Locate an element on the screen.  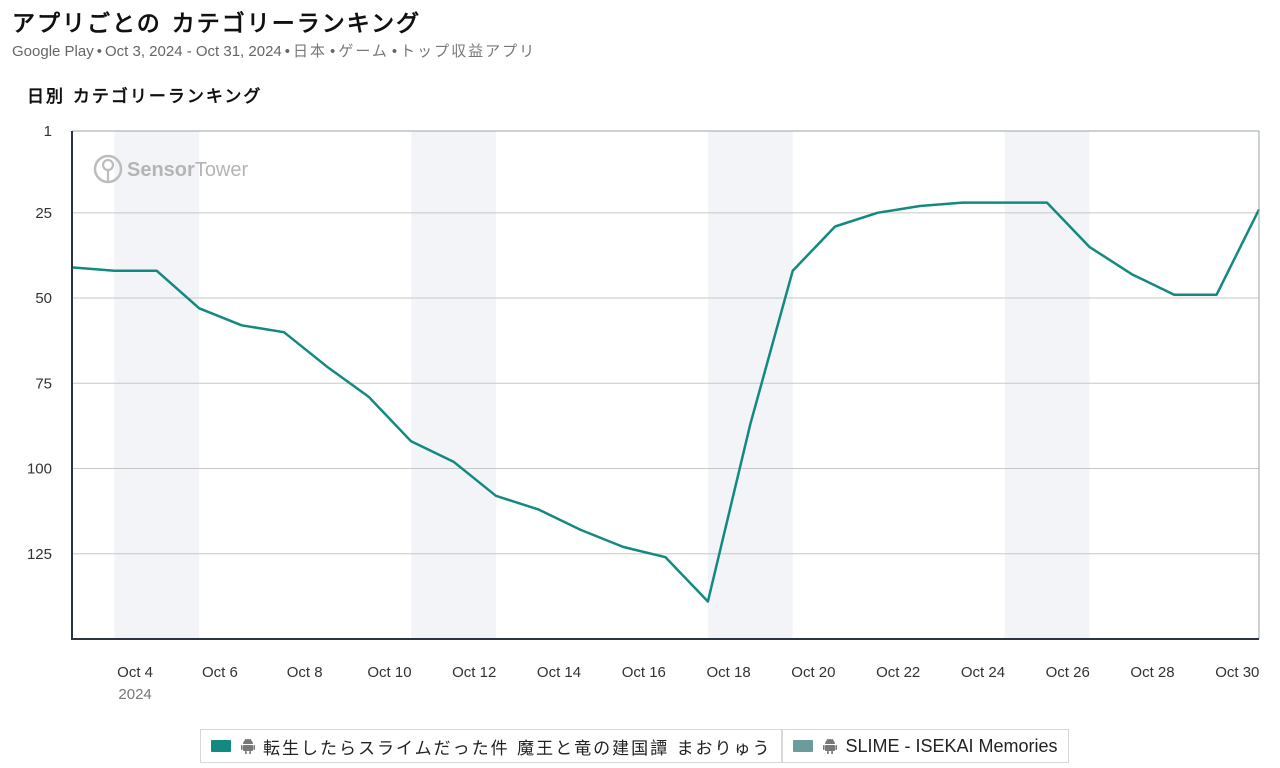
x-tick-label: Oct 28 is located at coordinates (1152, 672).